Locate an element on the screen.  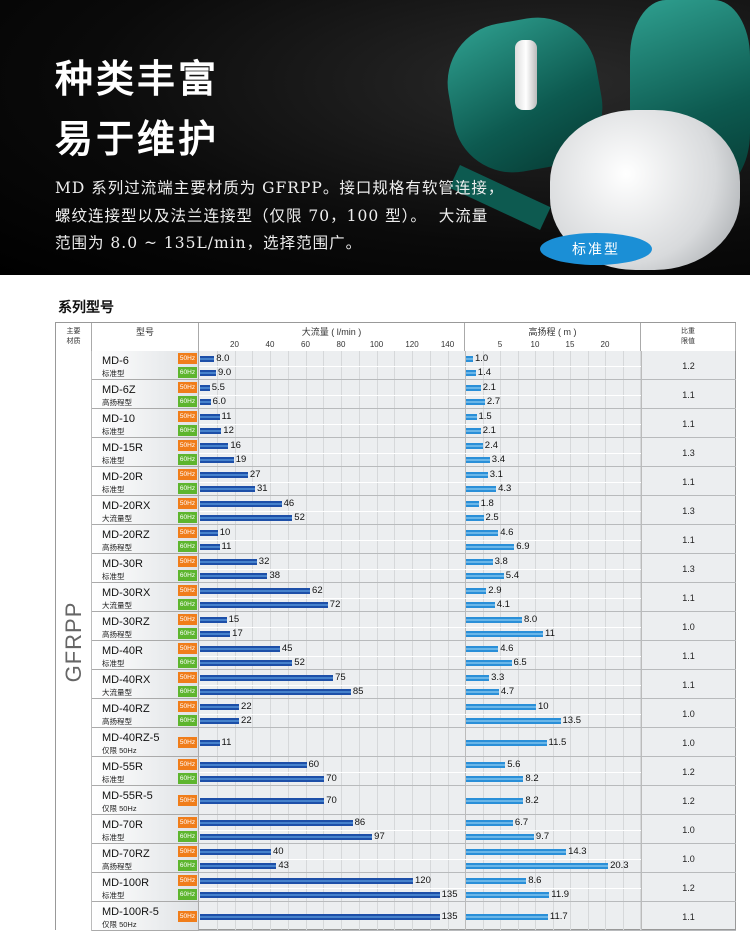
header-model: 型号 is located at coordinates (145, 337).